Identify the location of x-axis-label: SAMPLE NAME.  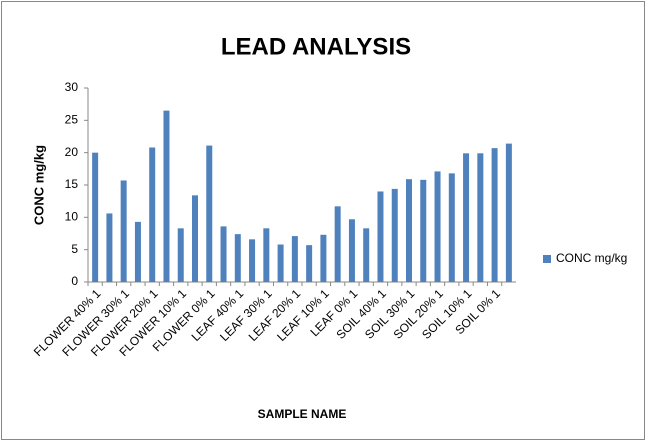
(302, 414).